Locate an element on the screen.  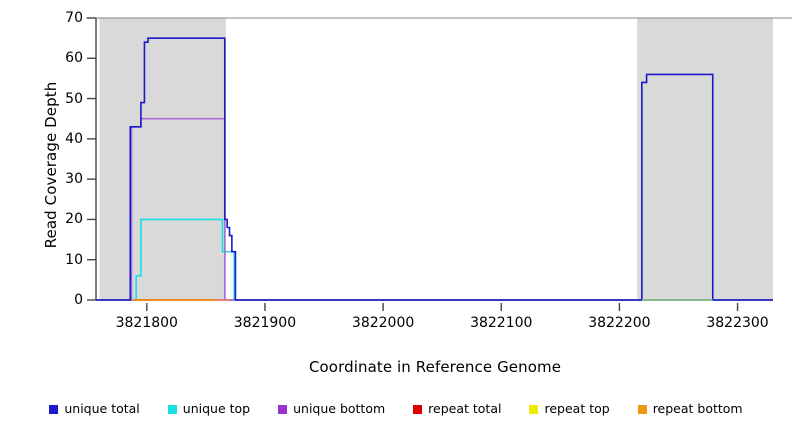
x-tick-label-3822100: 3822100 is located at coordinates (501, 323).